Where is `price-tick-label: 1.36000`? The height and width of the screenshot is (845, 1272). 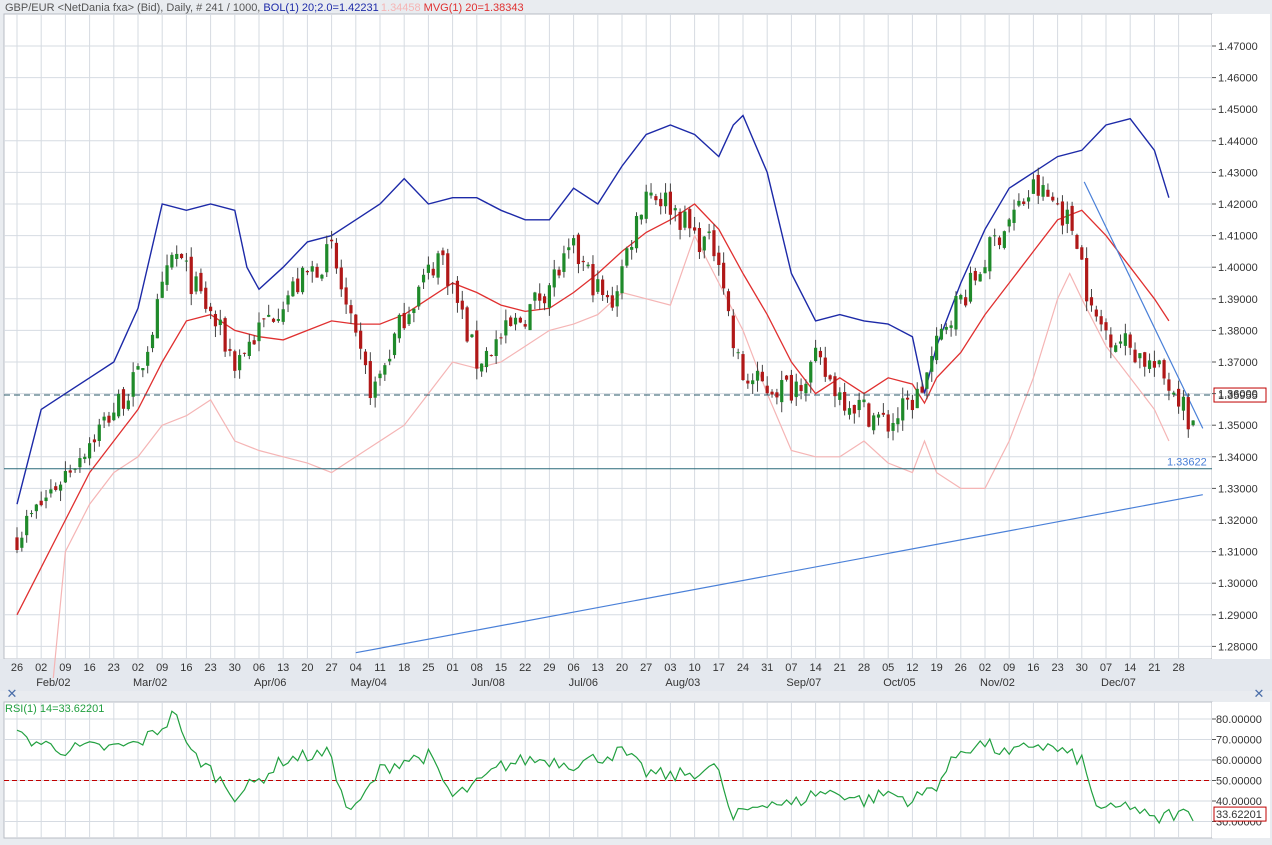
price-tick-label: 1.36000 is located at coordinates (1238, 395).